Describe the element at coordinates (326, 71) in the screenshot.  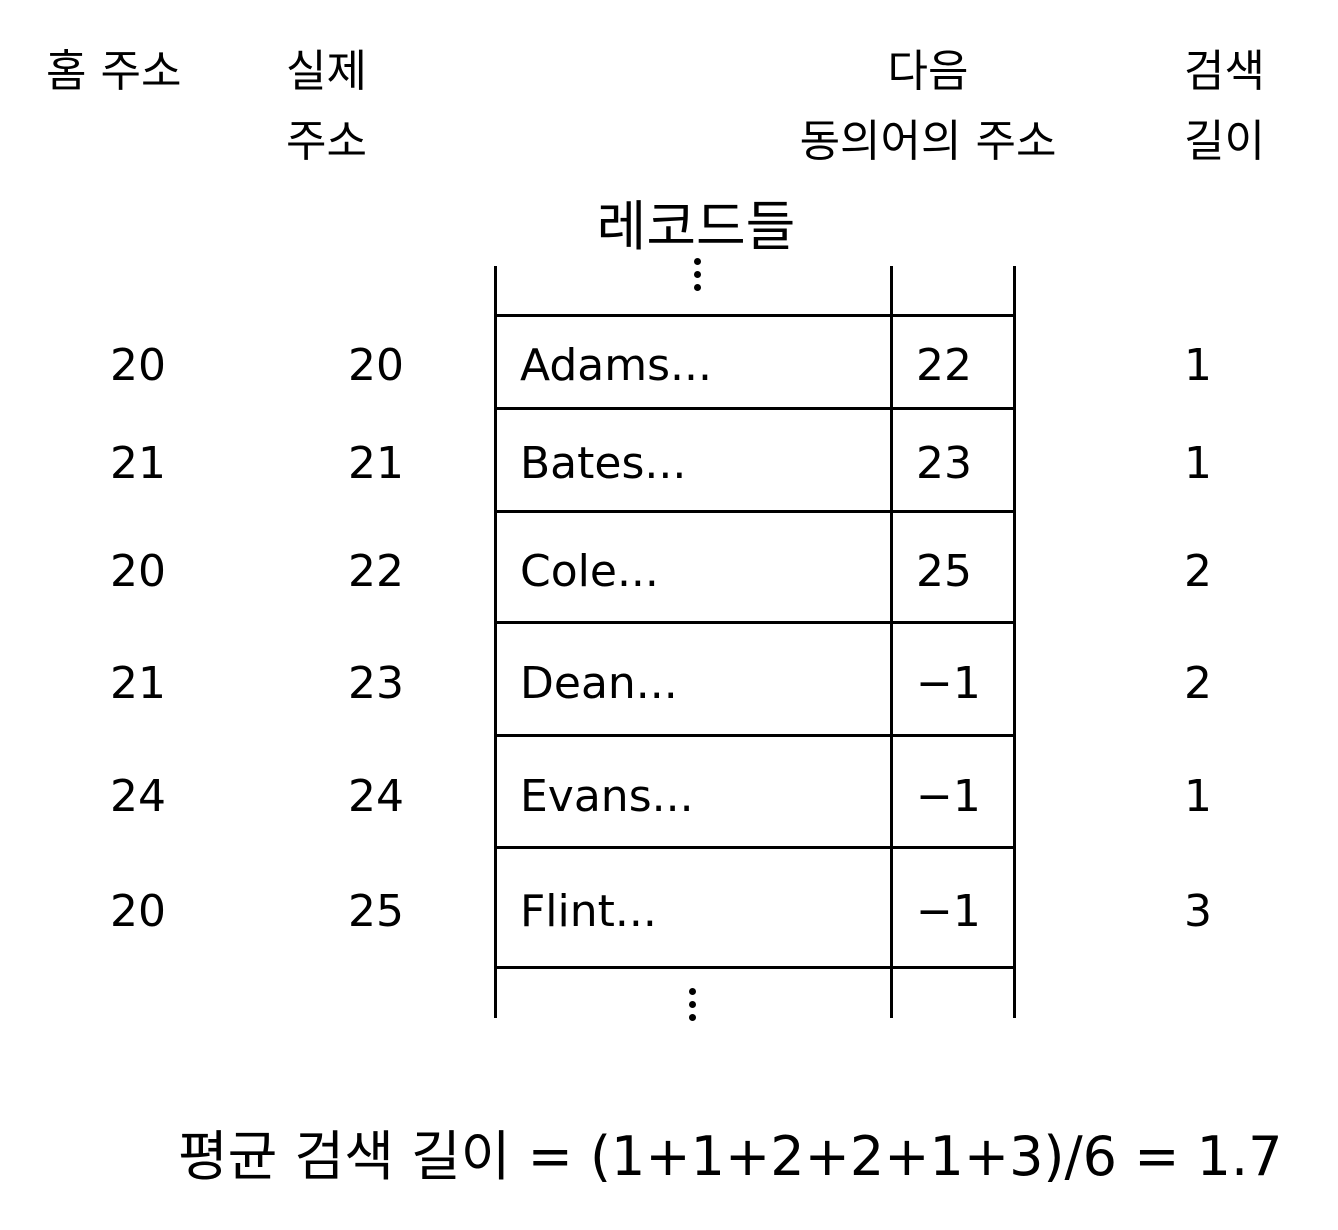
I see `header-actual-address-line1: 실제` at that location.